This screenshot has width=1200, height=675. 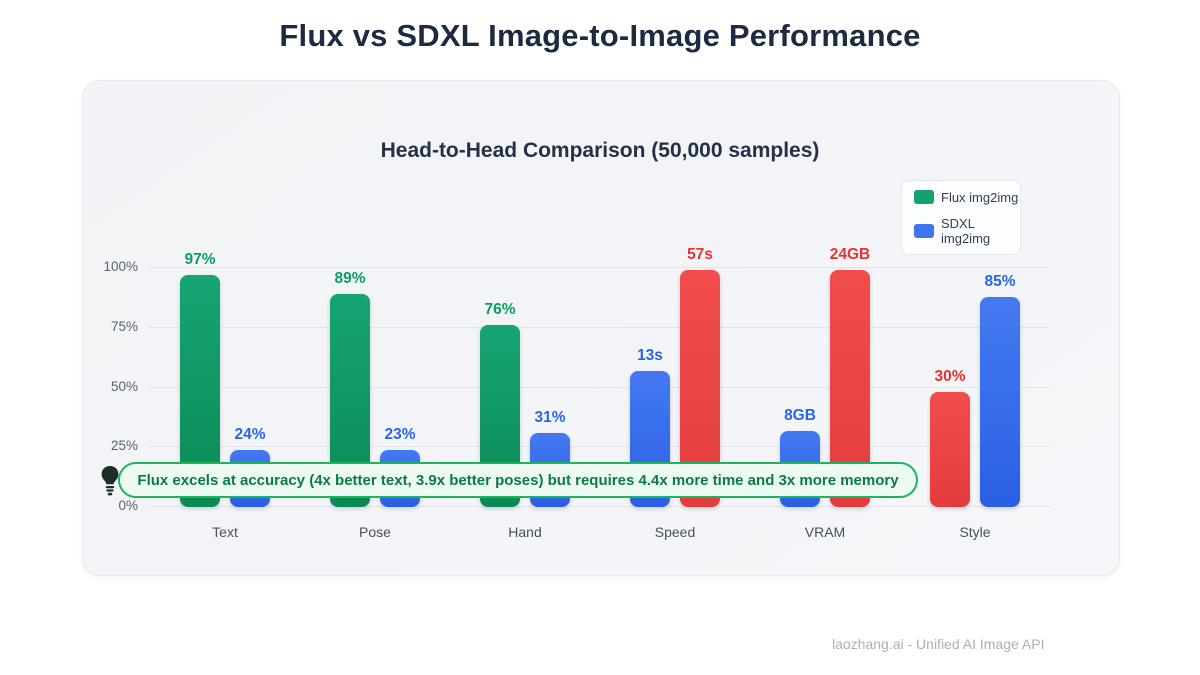 I want to click on footer-credit: laozhang.ai - Unified AI Image API, so click(x=938, y=644).